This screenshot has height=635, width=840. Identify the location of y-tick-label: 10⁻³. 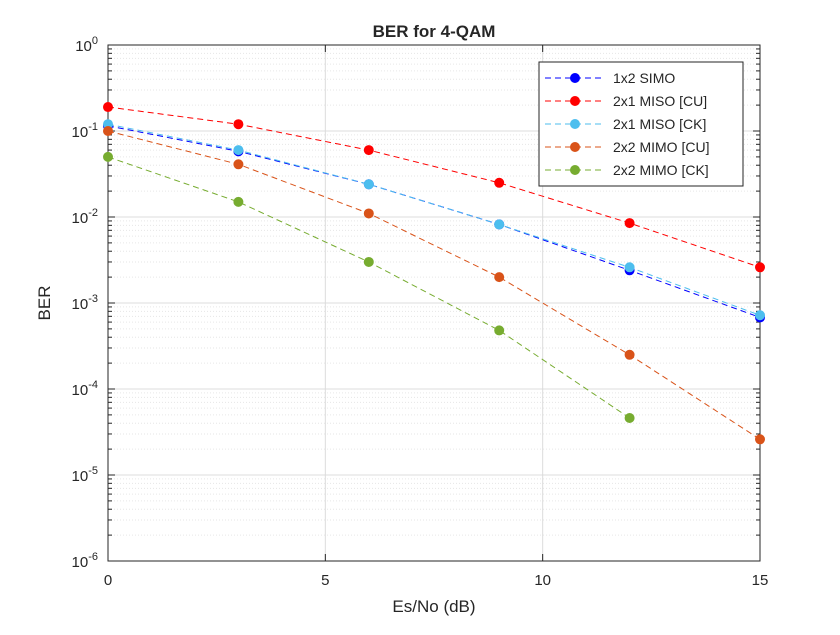
(85, 303).